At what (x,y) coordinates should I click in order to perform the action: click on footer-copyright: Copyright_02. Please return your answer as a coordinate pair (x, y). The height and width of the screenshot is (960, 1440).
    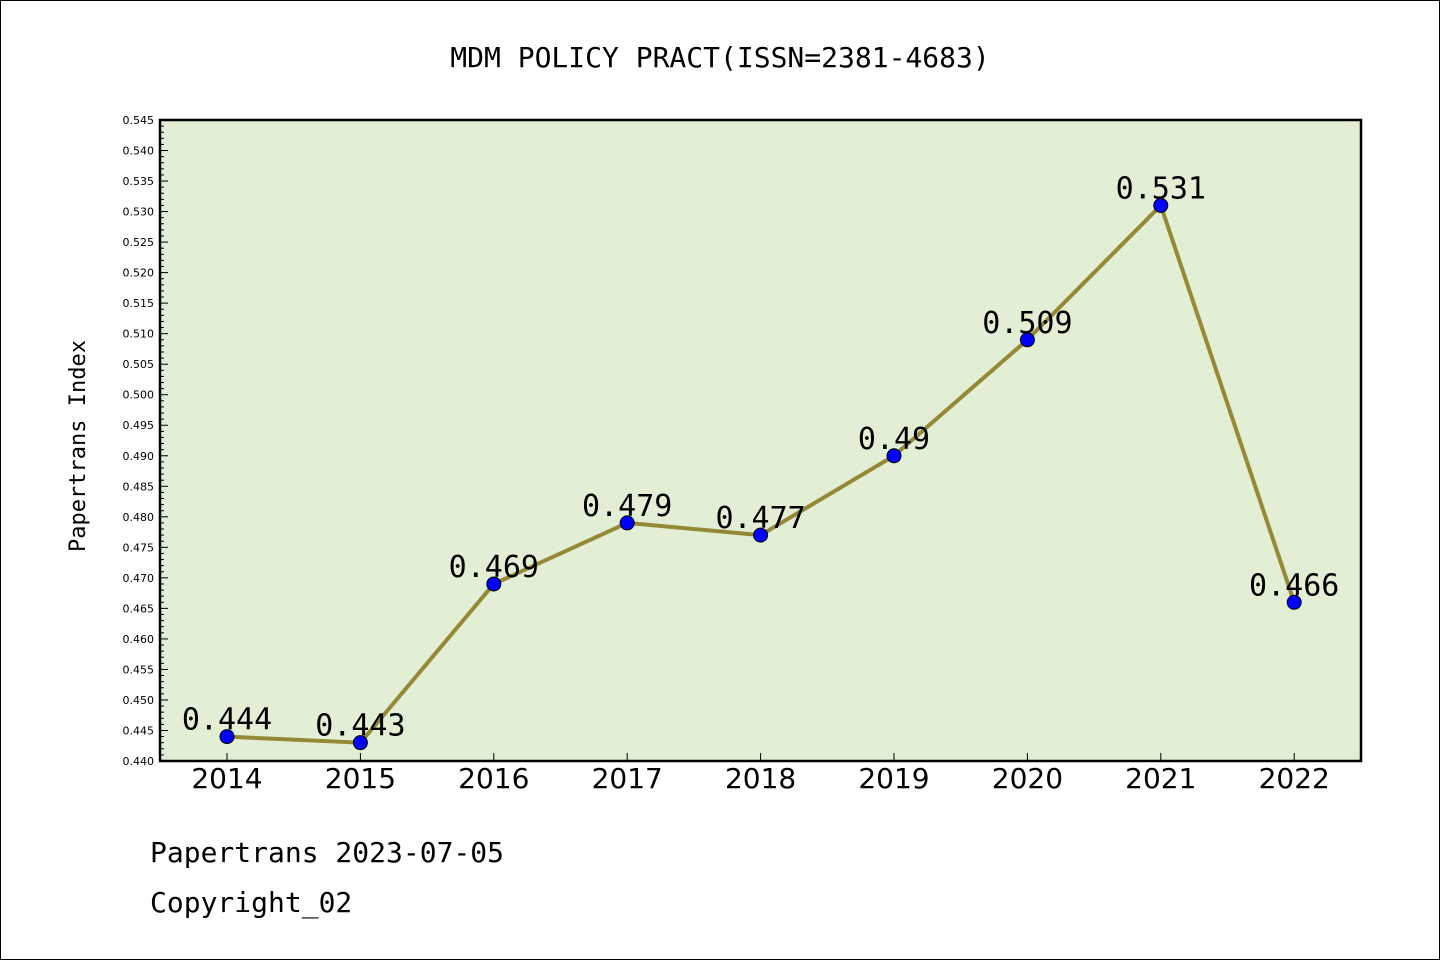
    Looking at the image, I should click on (251, 902).